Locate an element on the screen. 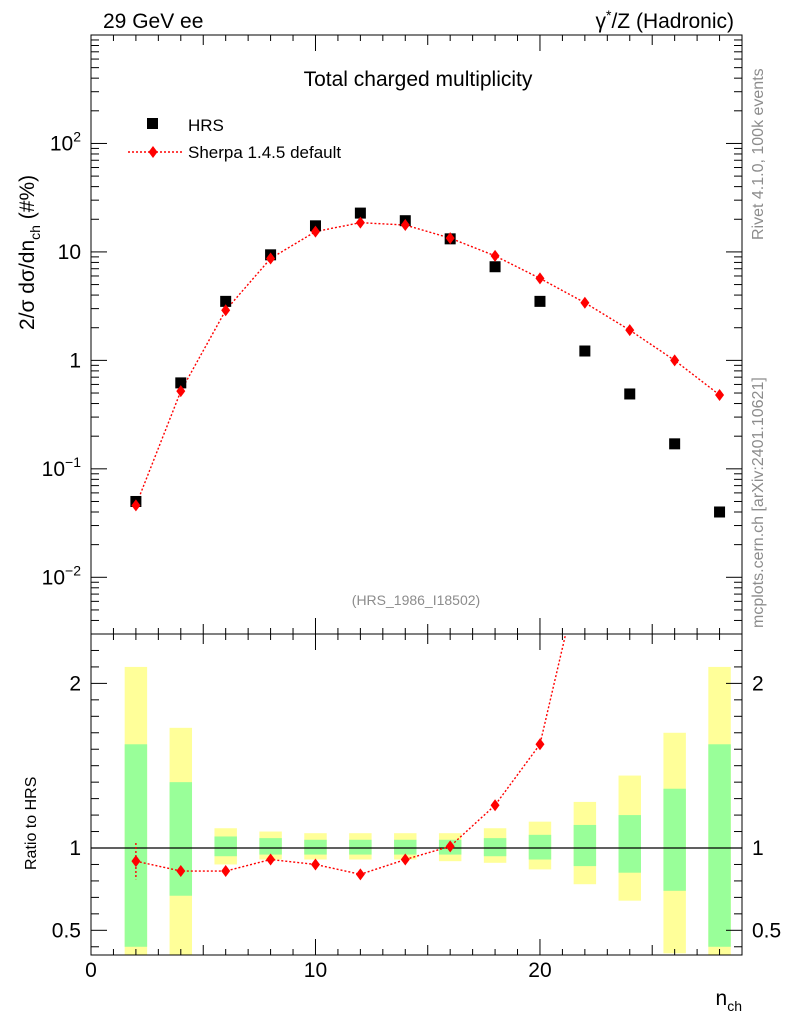 This screenshot has width=786, height=1024. analysis-id: (HRS_1986_I18502) is located at coordinates (416, 600).